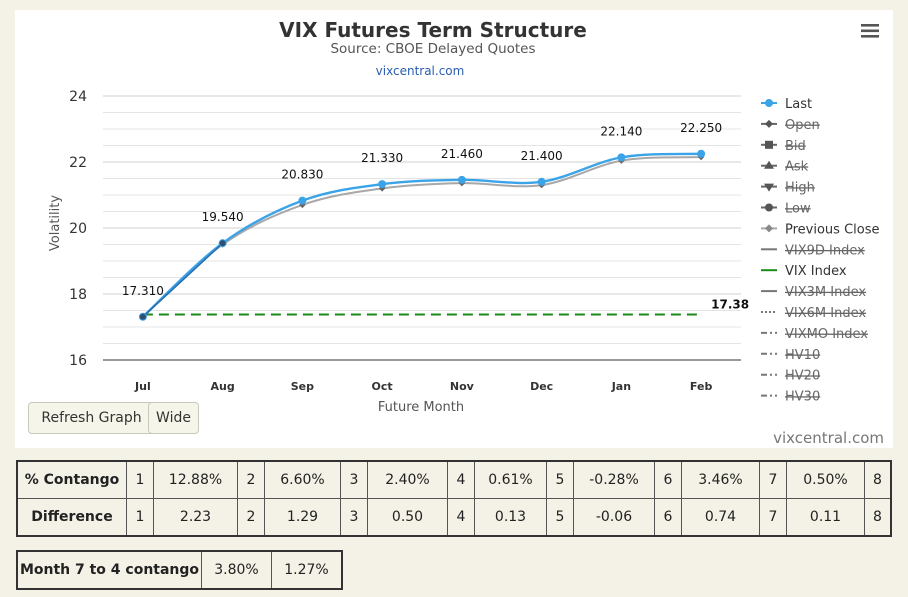 The image size is (908, 597). I want to click on legend-item: VIX Index, so click(804, 271).